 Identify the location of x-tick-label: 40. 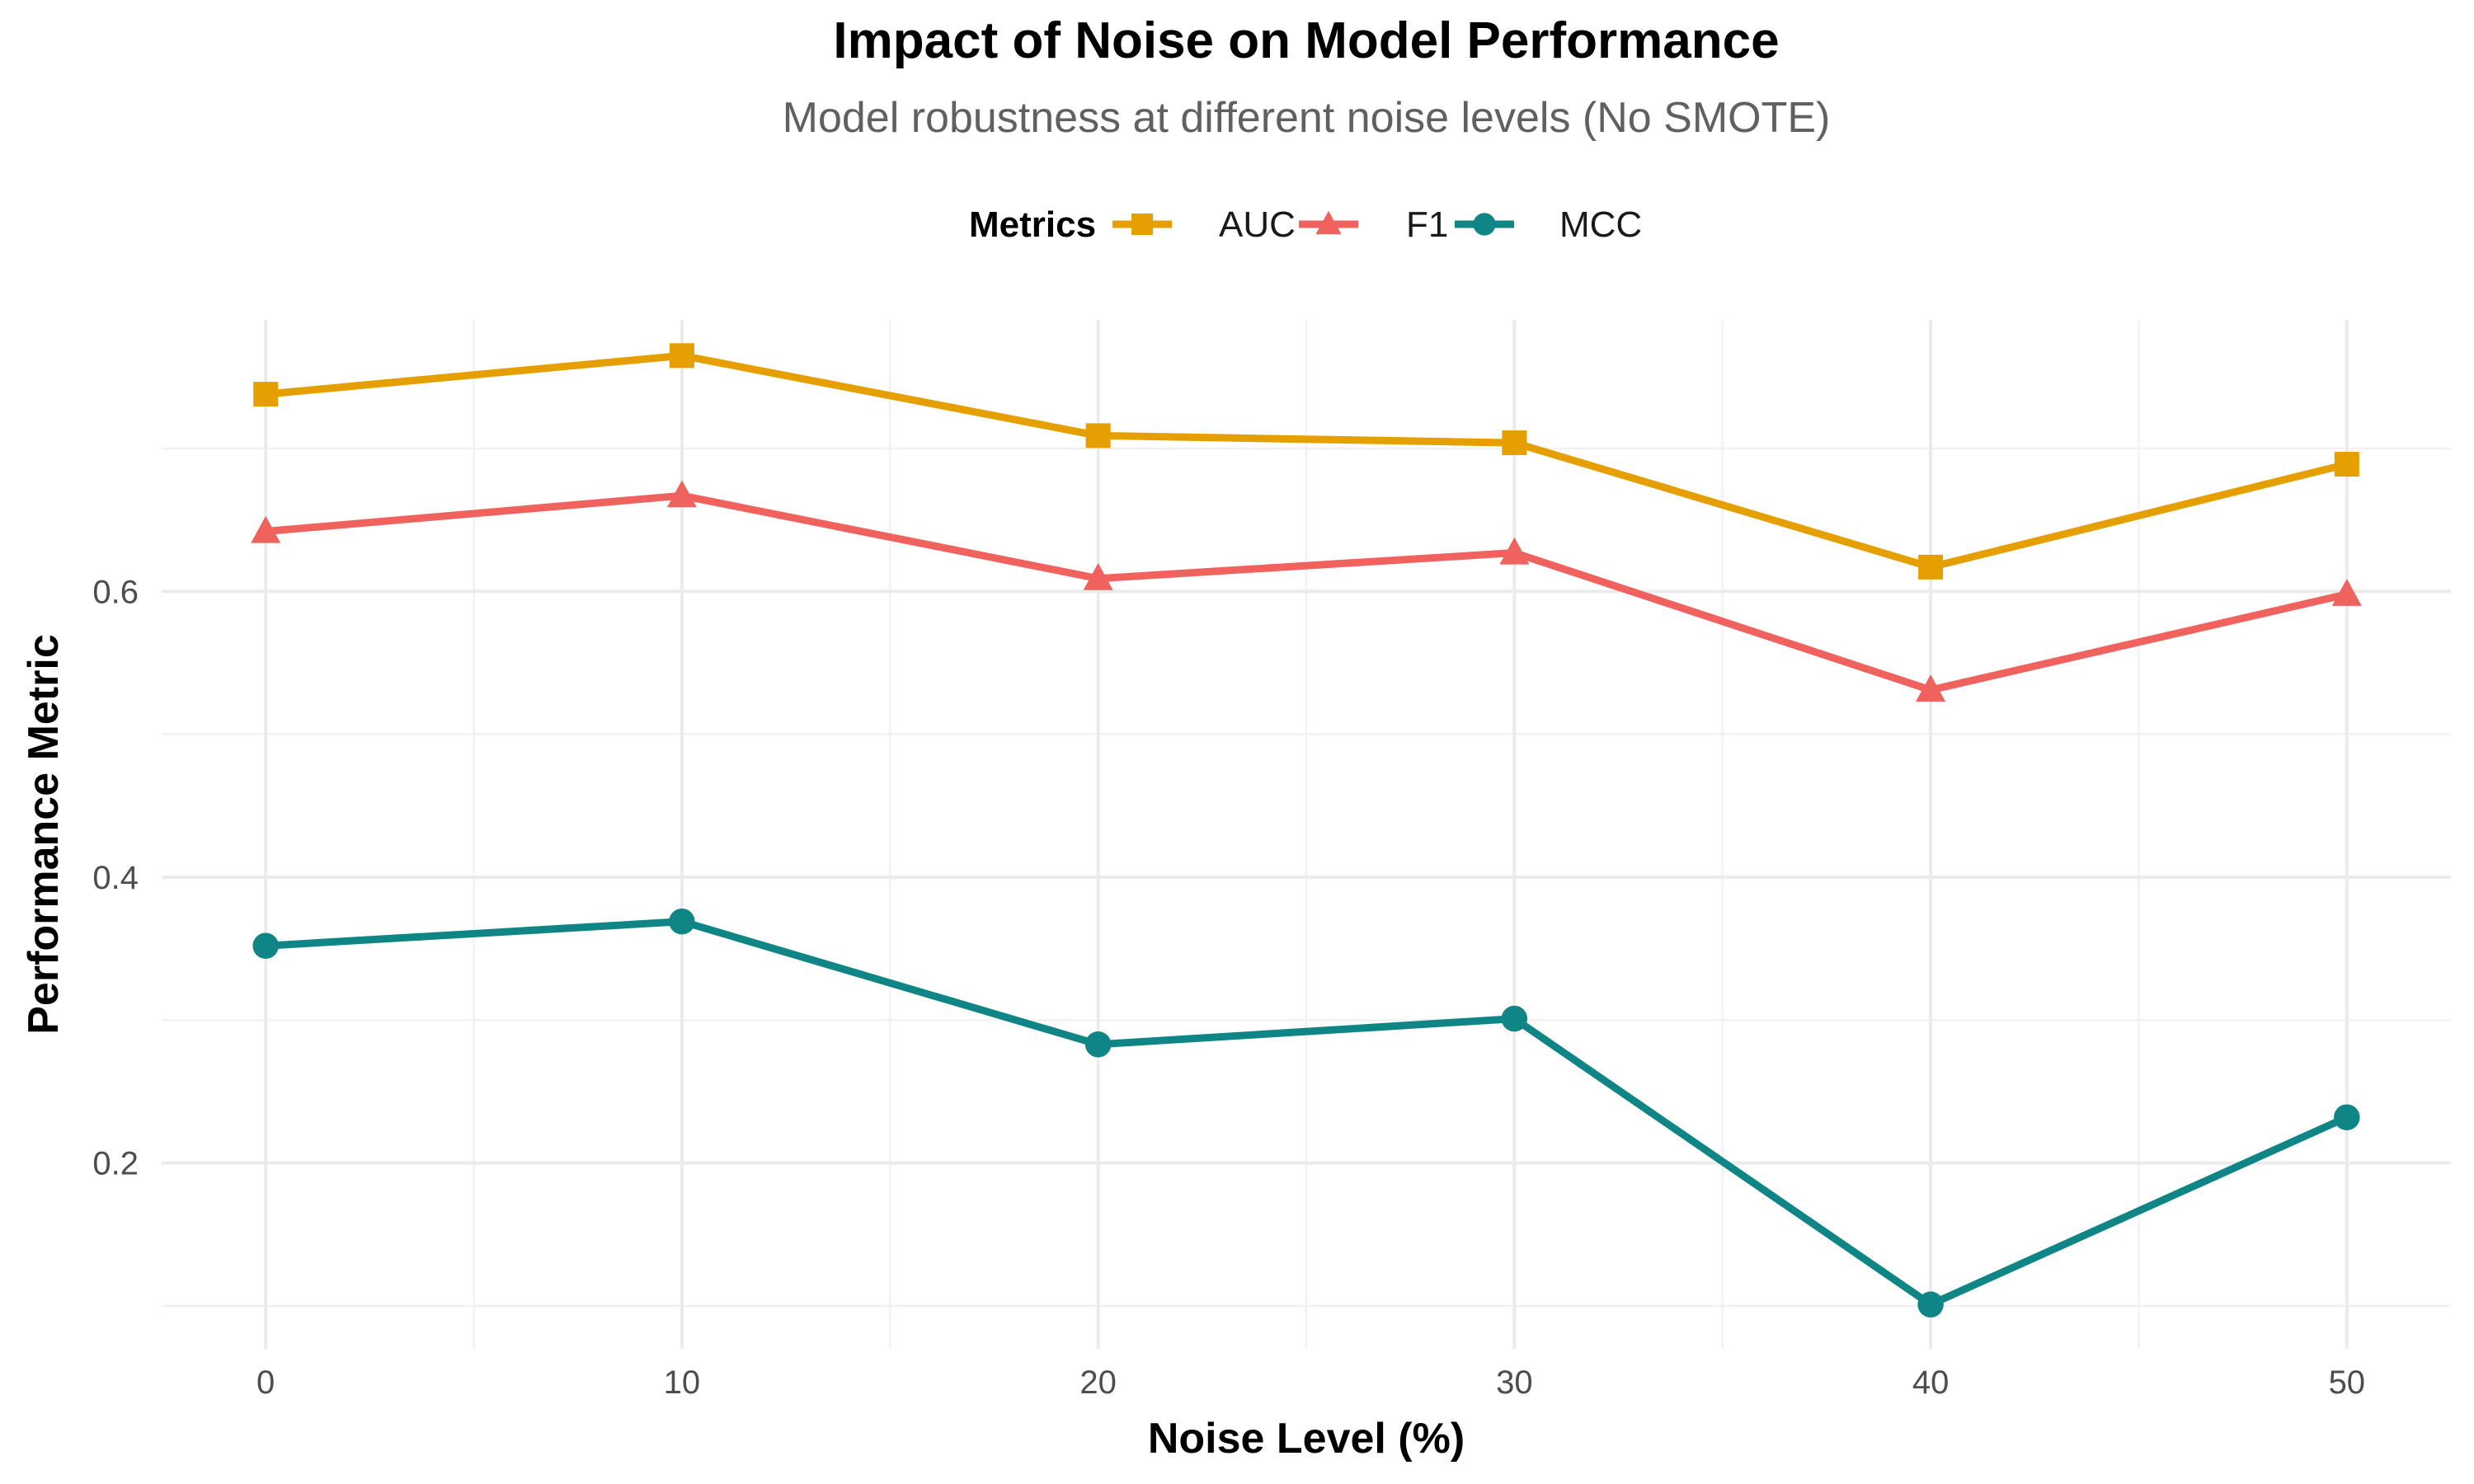
(1931, 1382).